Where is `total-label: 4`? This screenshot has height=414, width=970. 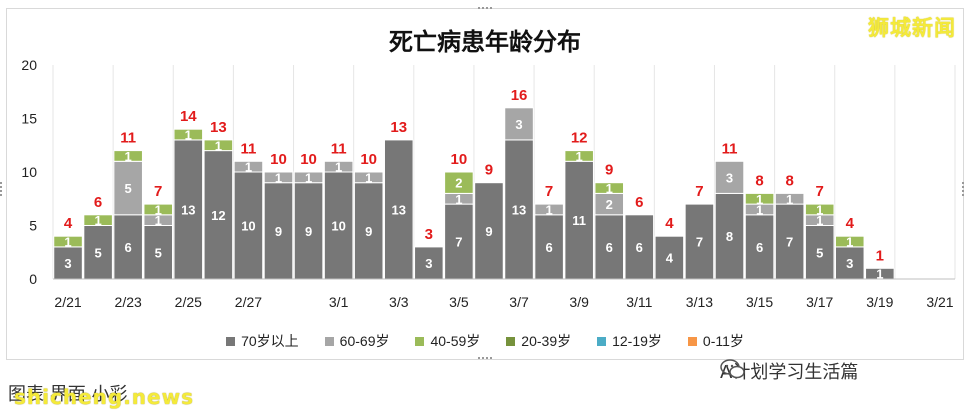 total-label: 4 is located at coordinates (669, 223).